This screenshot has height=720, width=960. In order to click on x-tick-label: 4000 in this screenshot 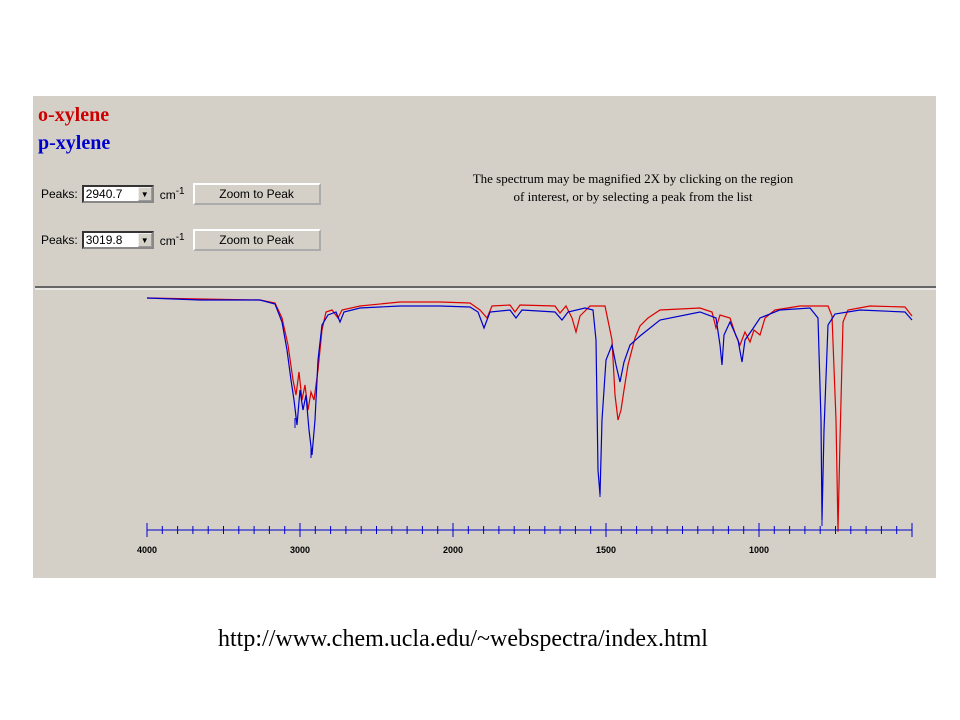, I will do `click(147, 550)`.